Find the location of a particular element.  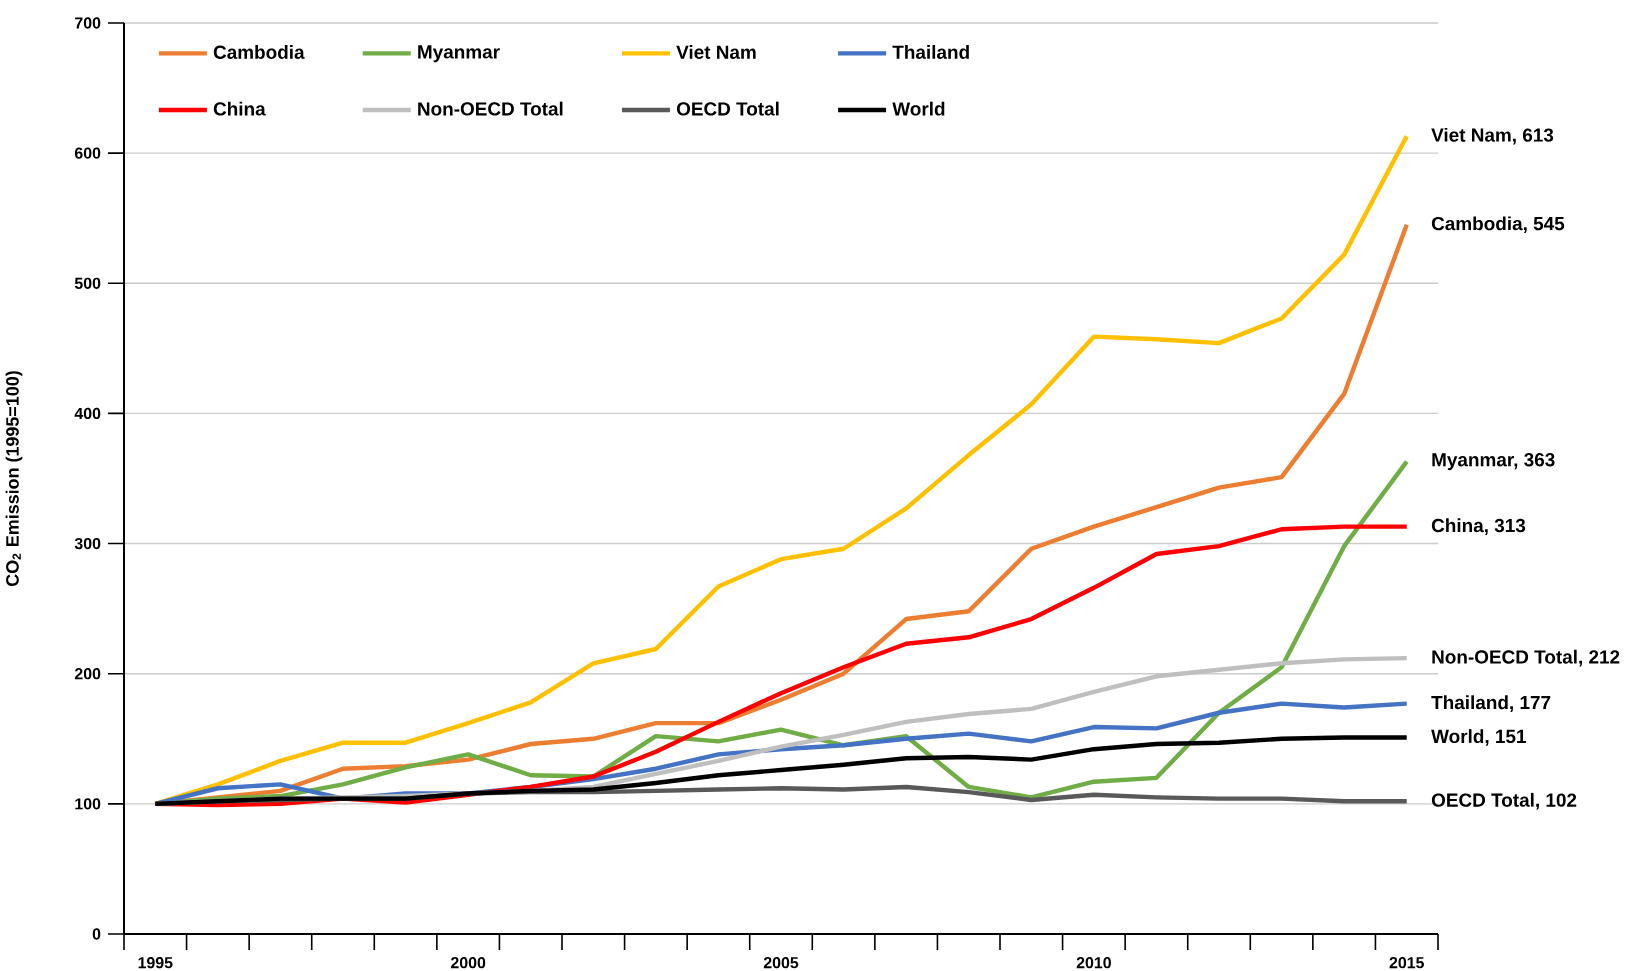

x-tick-label: 1995 is located at coordinates (155, 963).